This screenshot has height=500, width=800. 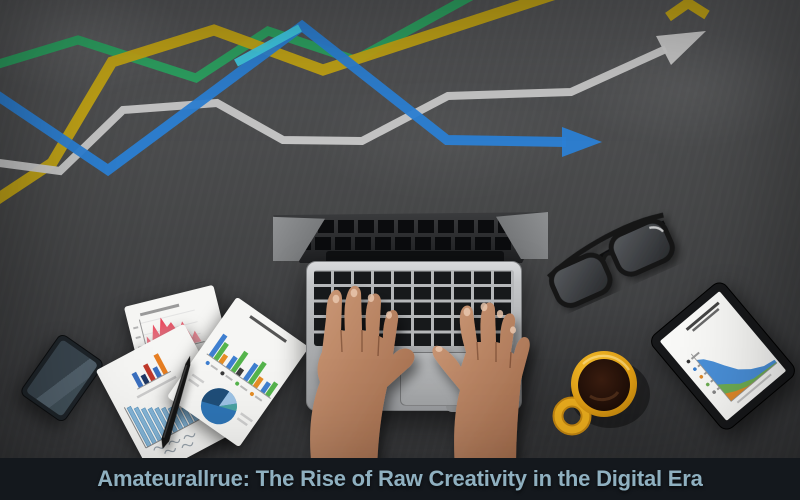 I want to click on yellow-trend-line-tip, so click(x=687, y=11).